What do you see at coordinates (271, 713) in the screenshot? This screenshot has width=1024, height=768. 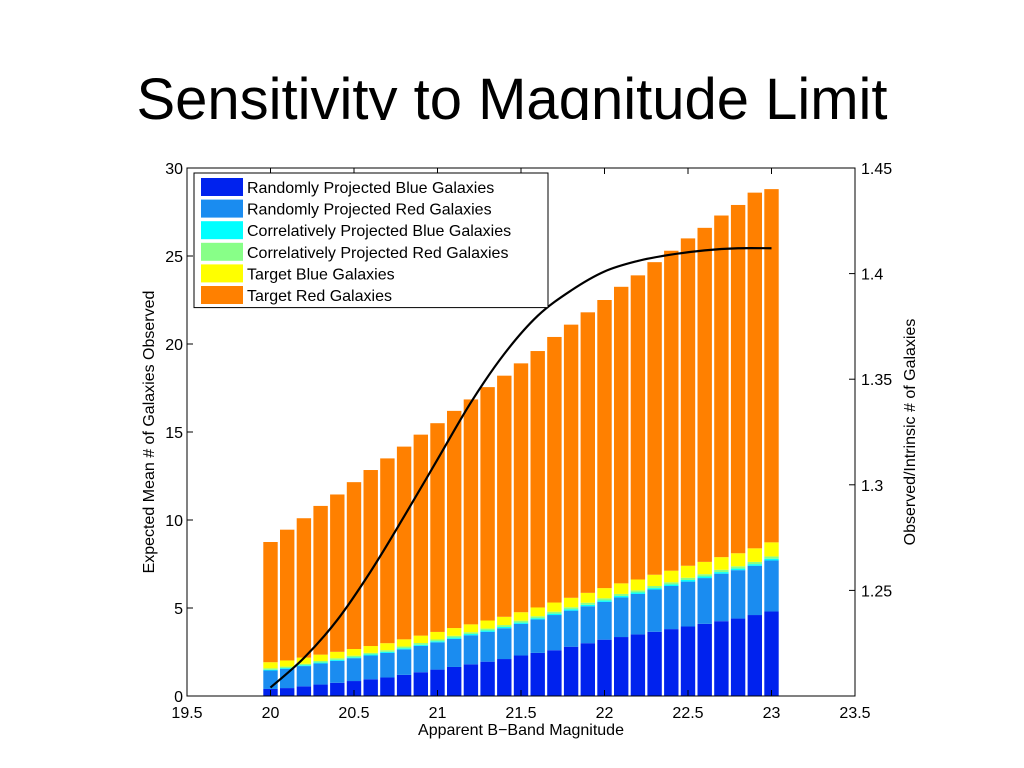 I see `x-tick-label: 20` at bounding box center [271, 713].